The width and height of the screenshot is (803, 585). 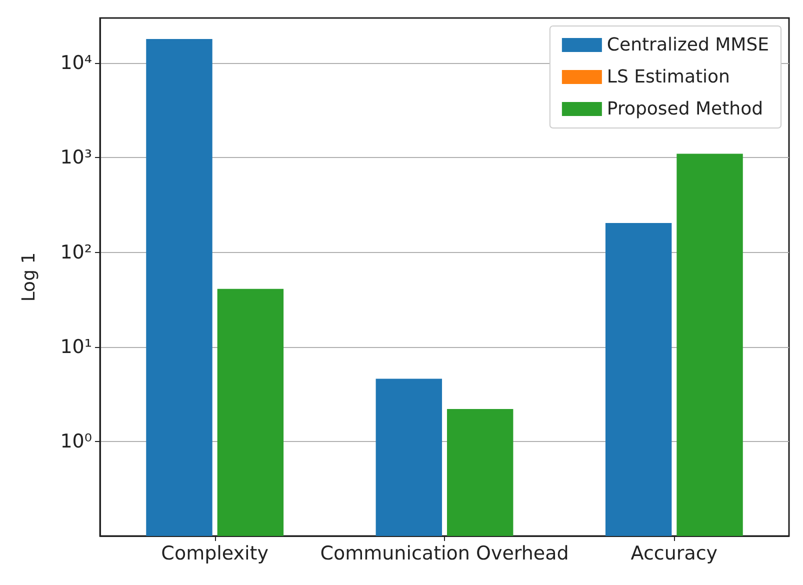 I want to click on legend-label: Centralized MMSE, so click(x=688, y=45).